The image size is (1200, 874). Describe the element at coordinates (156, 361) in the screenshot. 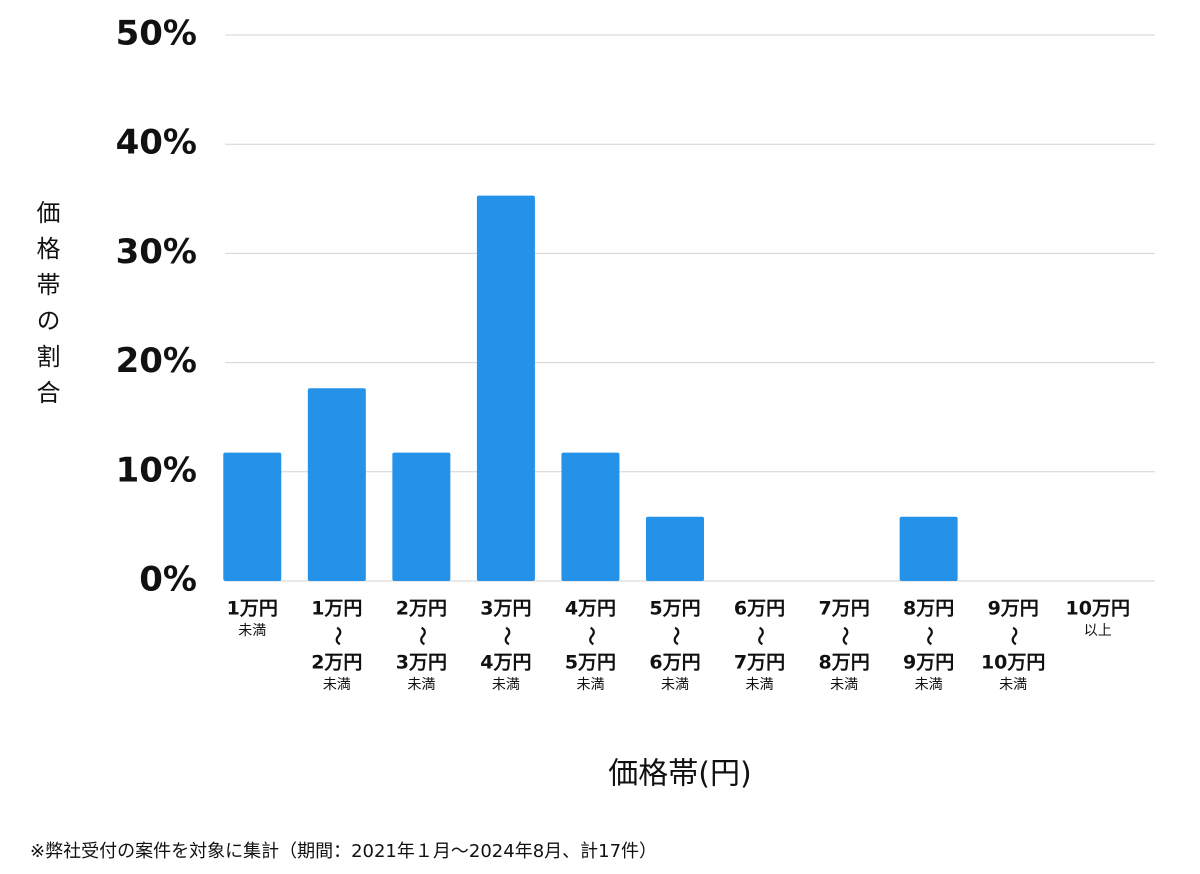

I see `y-tick-label: 20%` at that location.